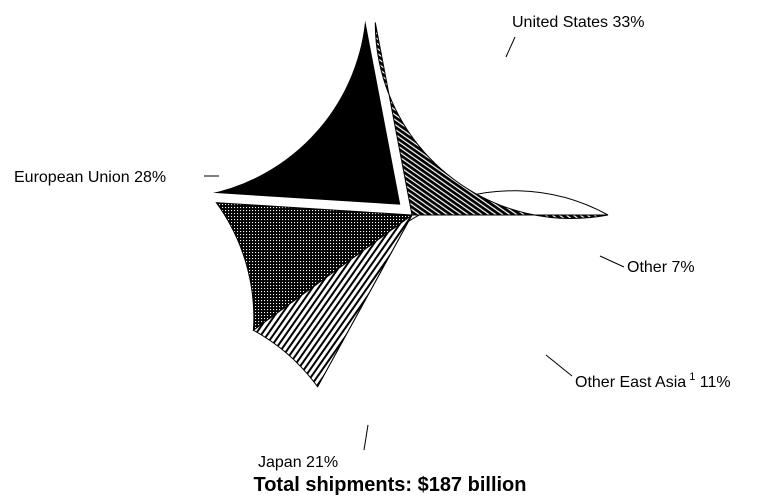  I want to click on slice-label-value: 11%, so click(712, 382).